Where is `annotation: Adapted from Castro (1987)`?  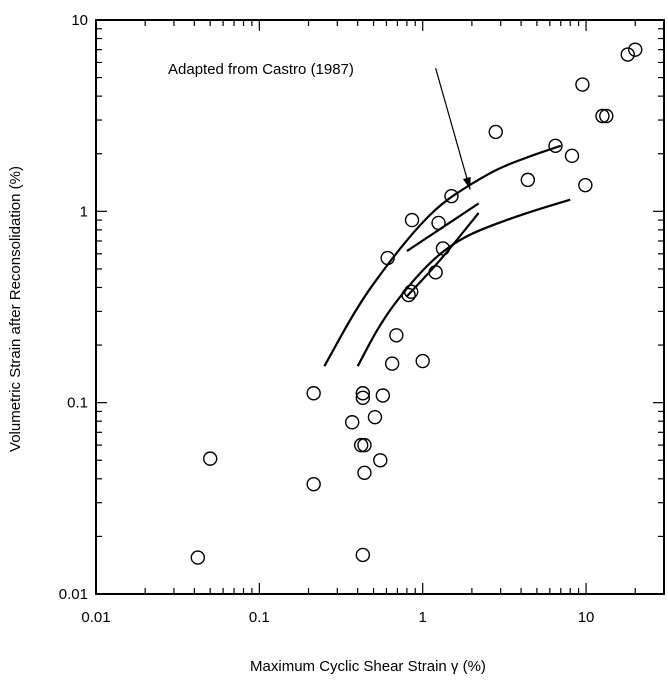
annotation: Adapted from Castro (1987) is located at coordinates (319, 125).